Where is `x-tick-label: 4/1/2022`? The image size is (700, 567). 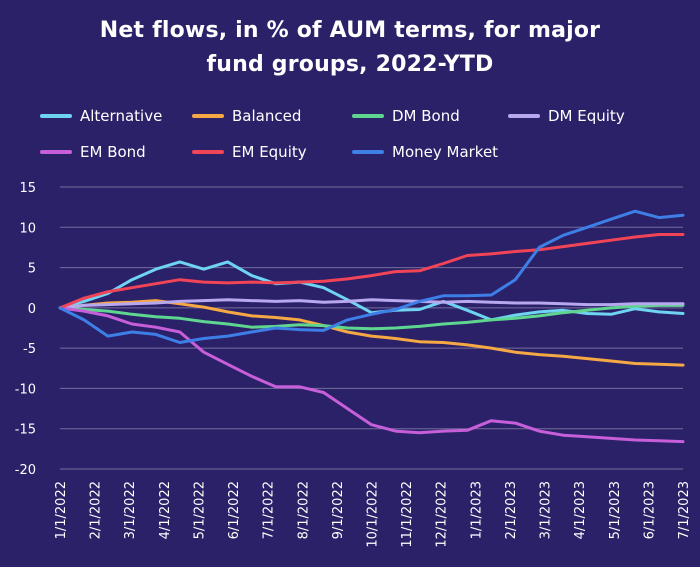
x-tick-label: 4/1/2022 is located at coordinates (165, 510).